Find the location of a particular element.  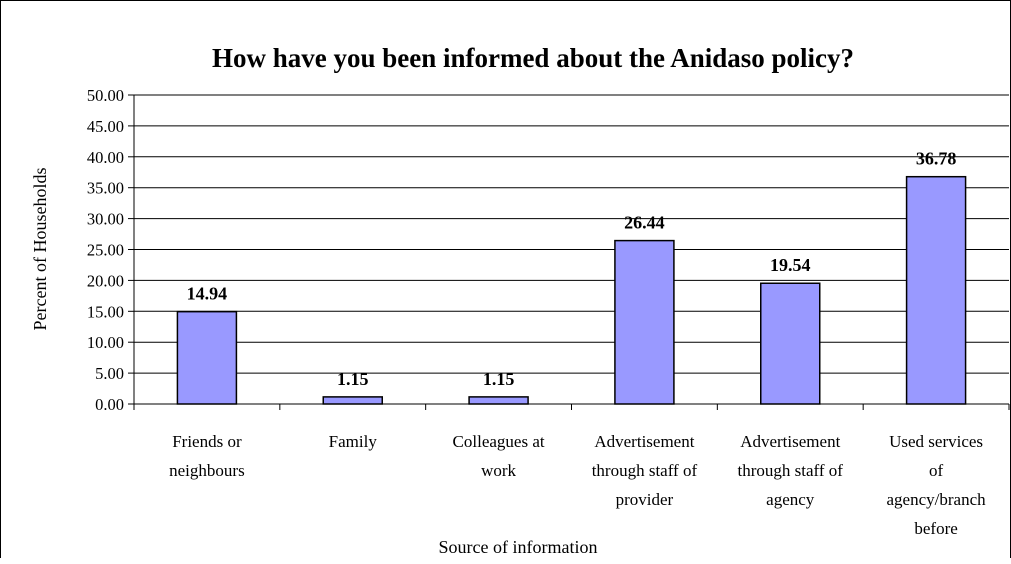

y-tick-label: 5.00 is located at coordinates (109, 373).